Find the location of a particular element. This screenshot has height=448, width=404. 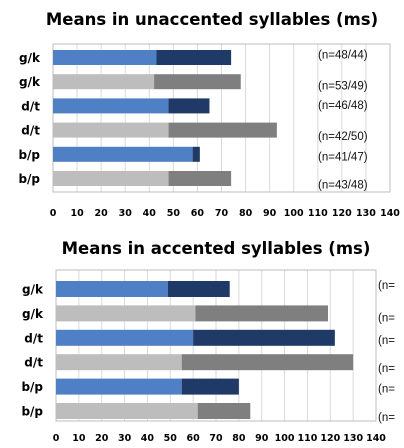

sample-size-label: (n=46/48) is located at coordinates (343, 106).